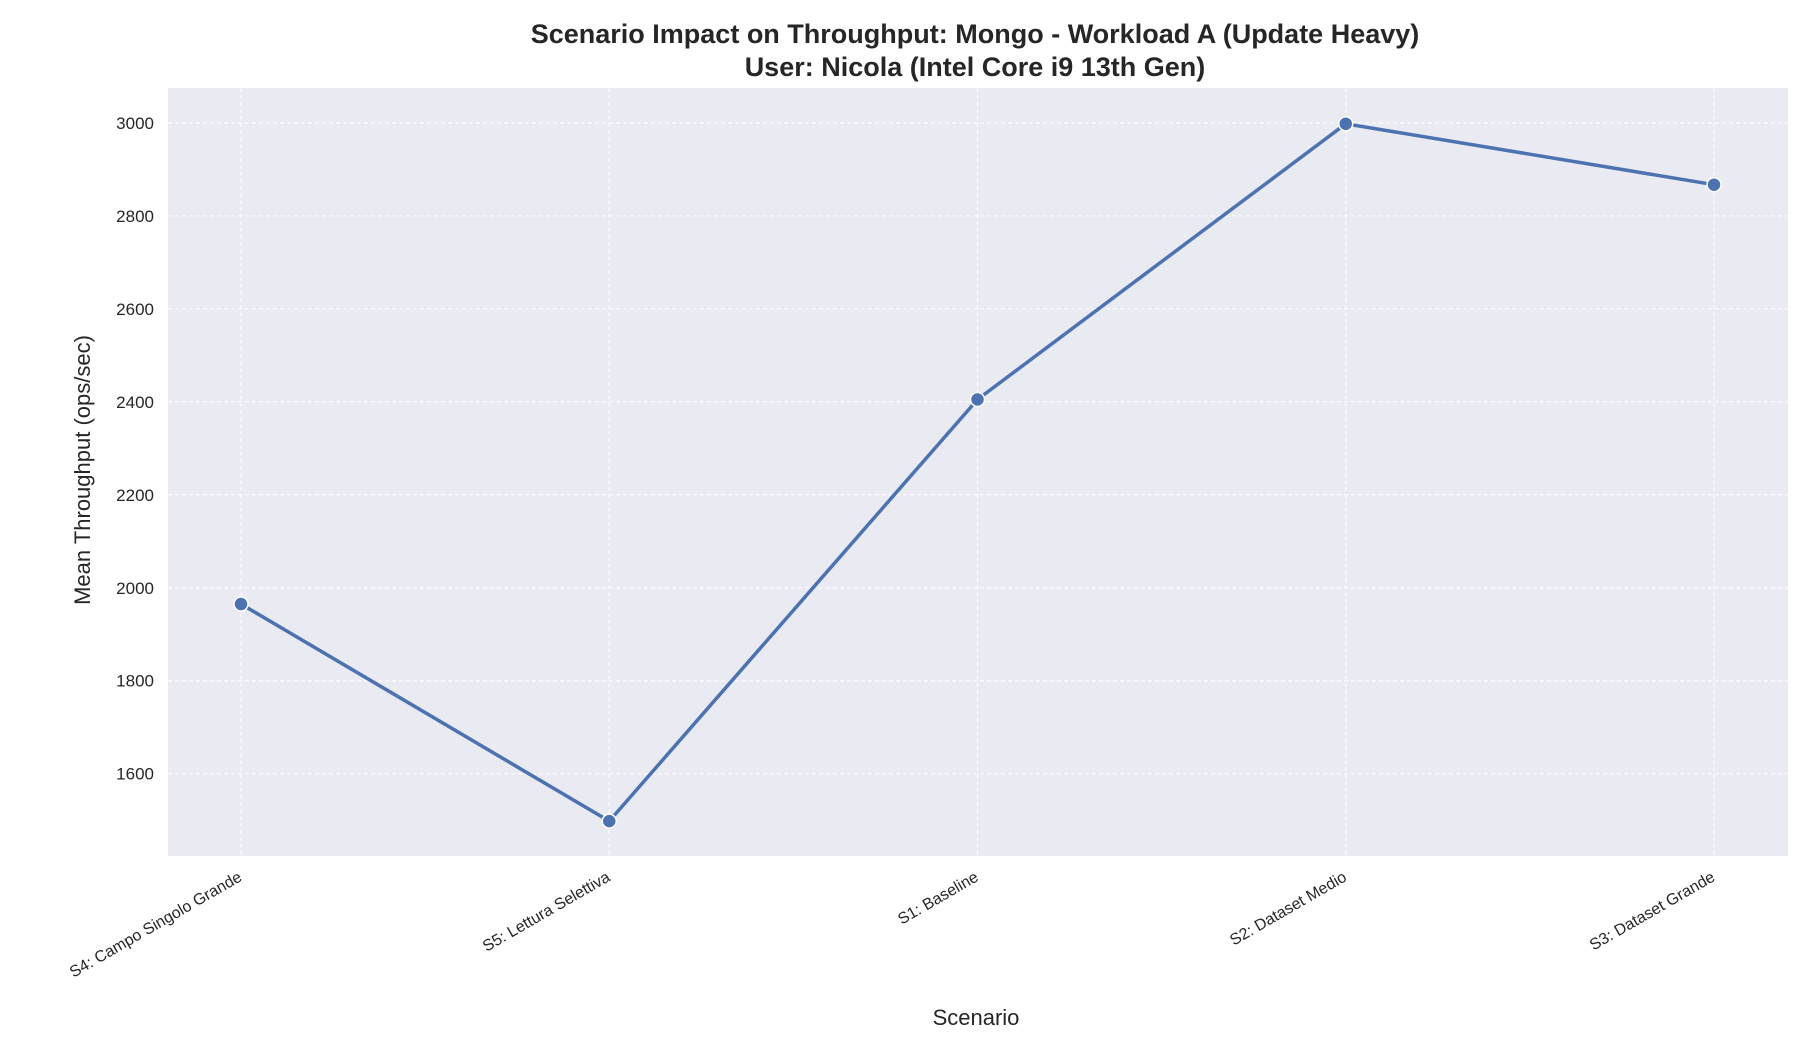 The width and height of the screenshot is (1800, 1050). Describe the element at coordinates (135, 123) in the screenshot. I see `y-tick-label: 3000` at that location.